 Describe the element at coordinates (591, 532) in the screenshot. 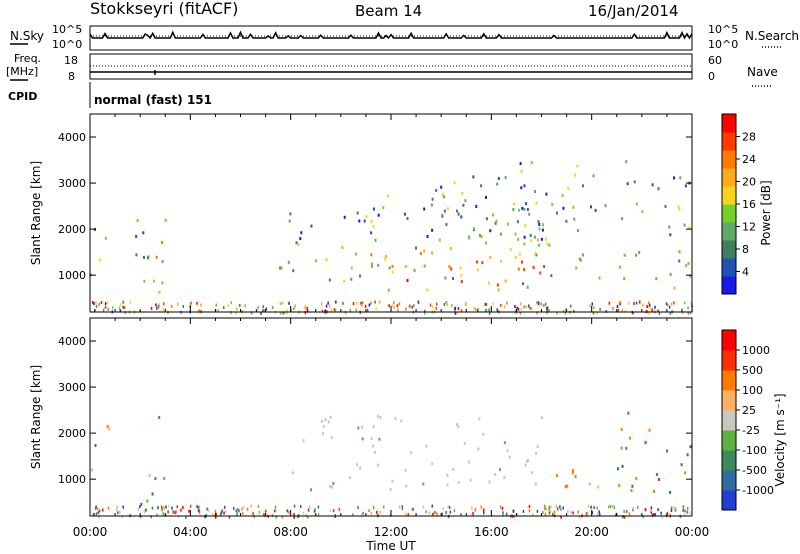

I see `time-tick-label: 20:00` at that location.